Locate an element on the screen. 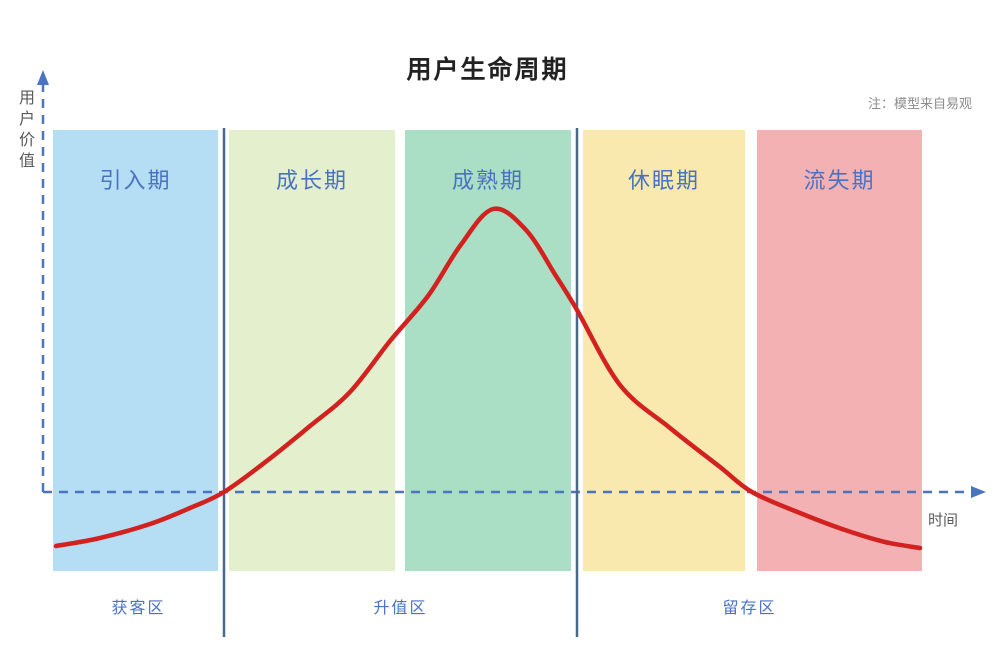 This screenshot has width=999, height=655. zone-label-2: 升值区 is located at coordinates (400, 608).